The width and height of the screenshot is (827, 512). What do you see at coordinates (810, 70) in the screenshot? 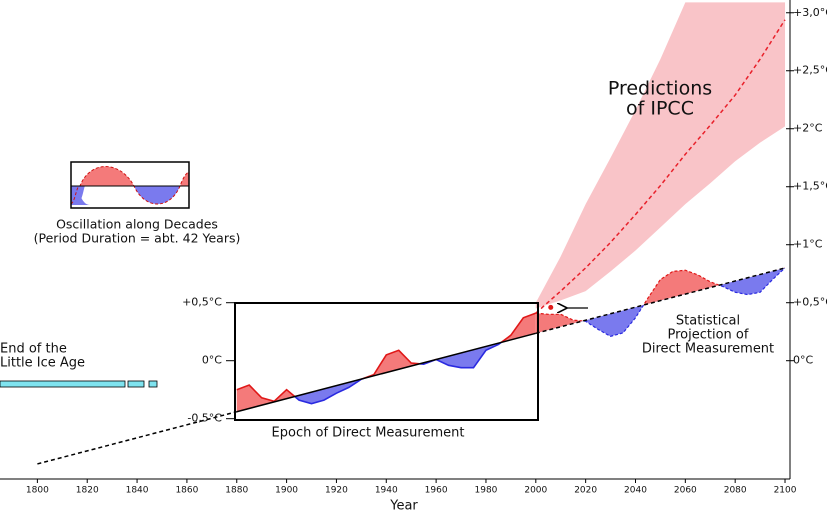
I see `y-tick-label: +2,5°C` at bounding box center [810, 70].